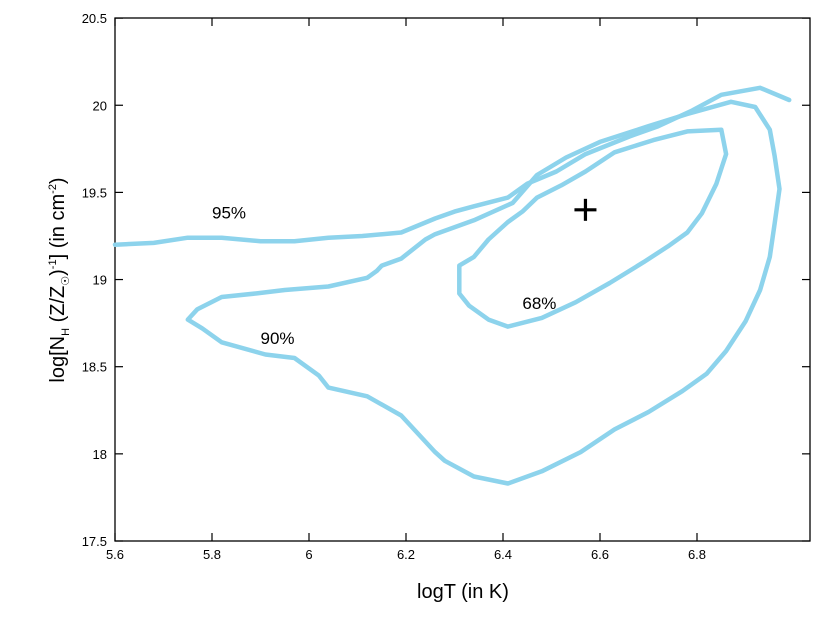 This screenshot has width=831, height=618. What do you see at coordinates (585, 209) in the screenshot?
I see `best-fit-marker` at bounding box center [585, 209].